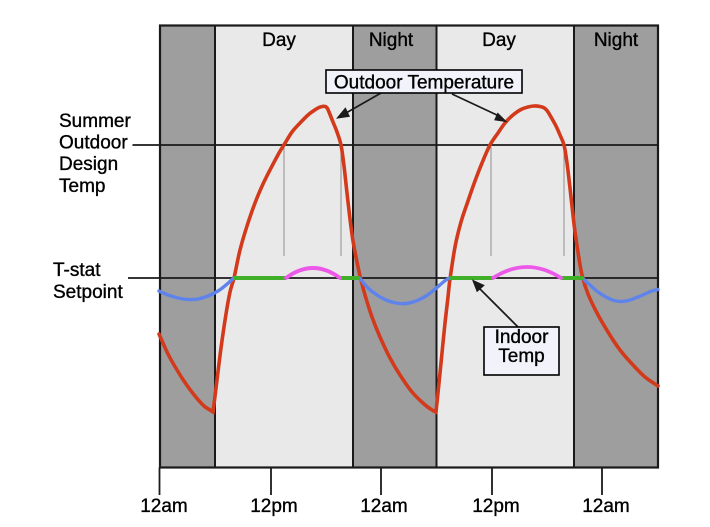  Describe the element at coordinates (88, 164) in the screenshot. I see `svg-text: Design` at that location.